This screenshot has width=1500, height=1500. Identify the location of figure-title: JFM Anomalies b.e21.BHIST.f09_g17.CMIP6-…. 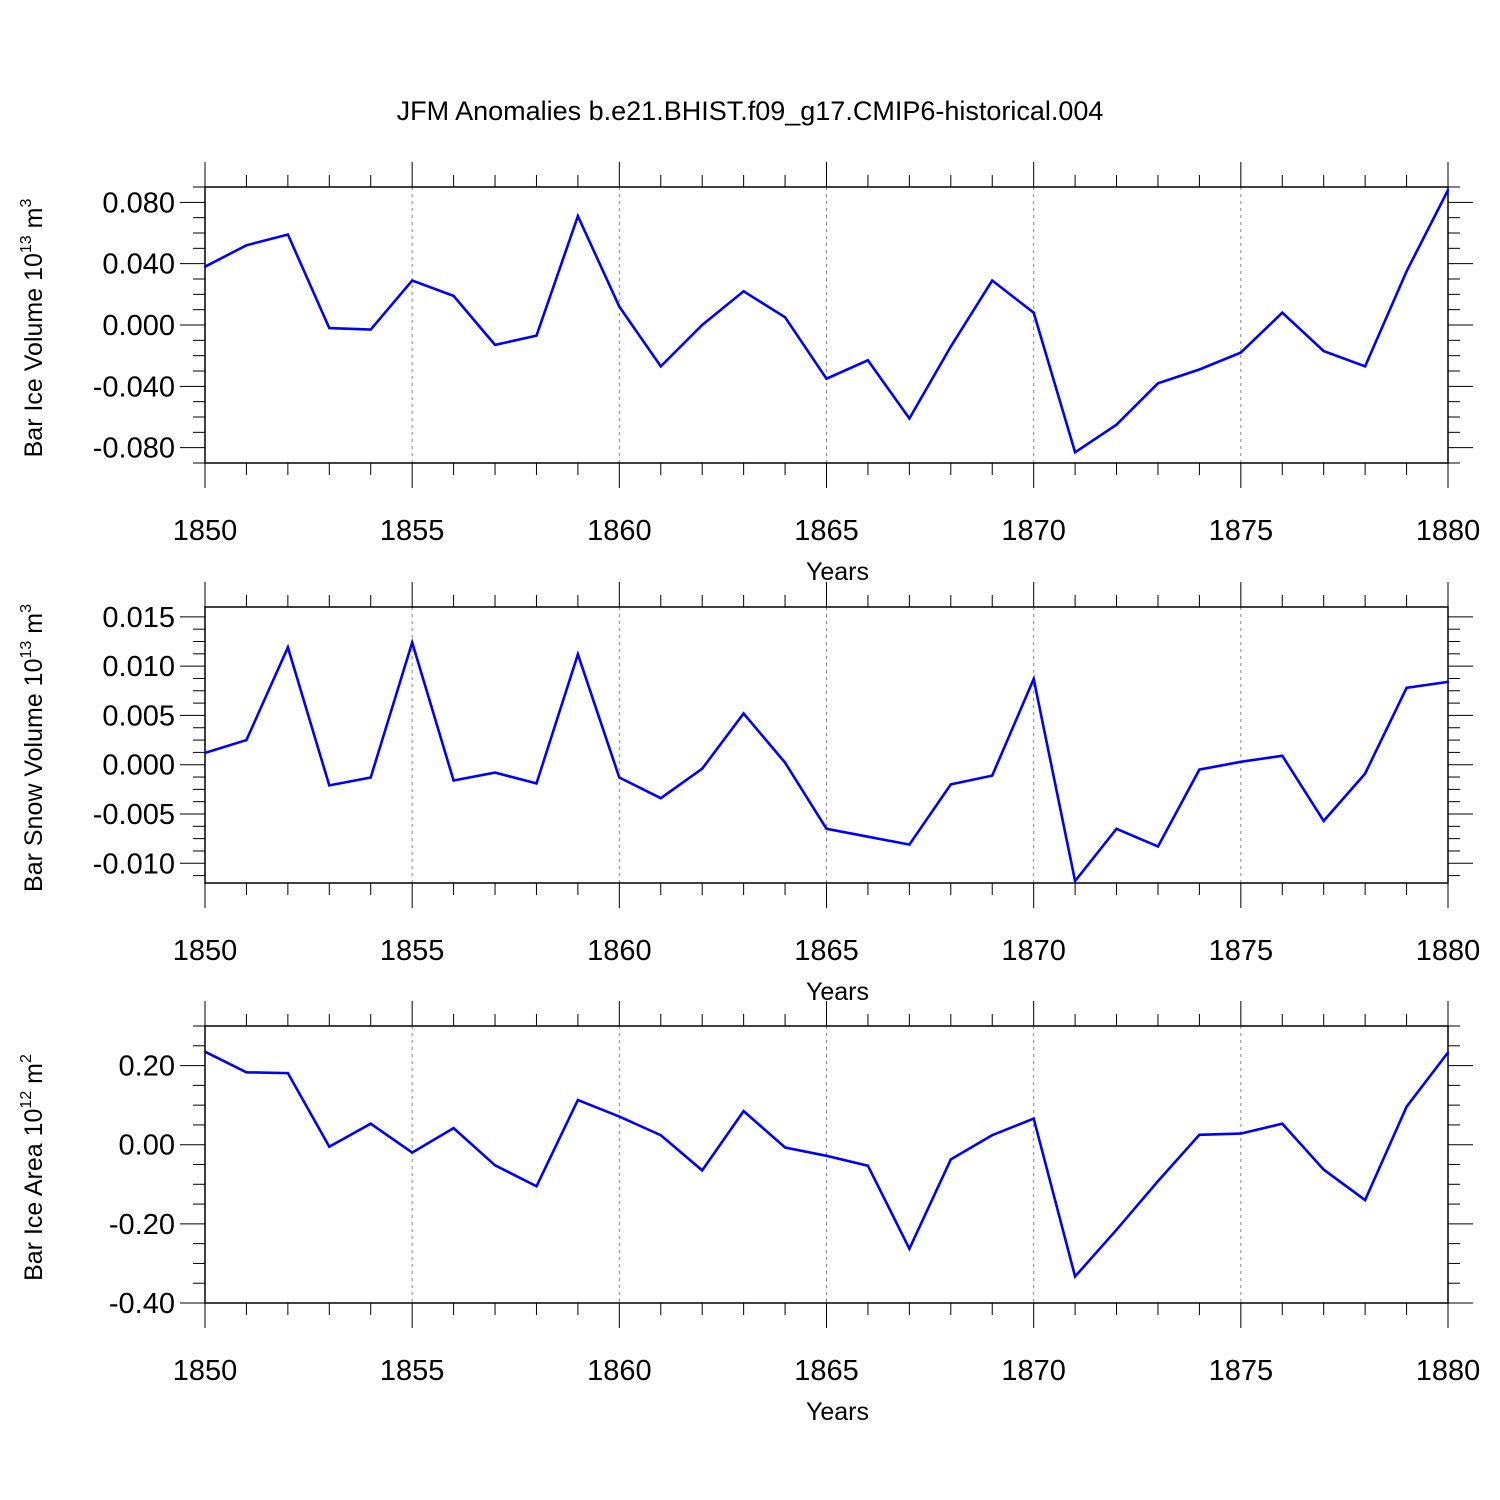
(750, 111).